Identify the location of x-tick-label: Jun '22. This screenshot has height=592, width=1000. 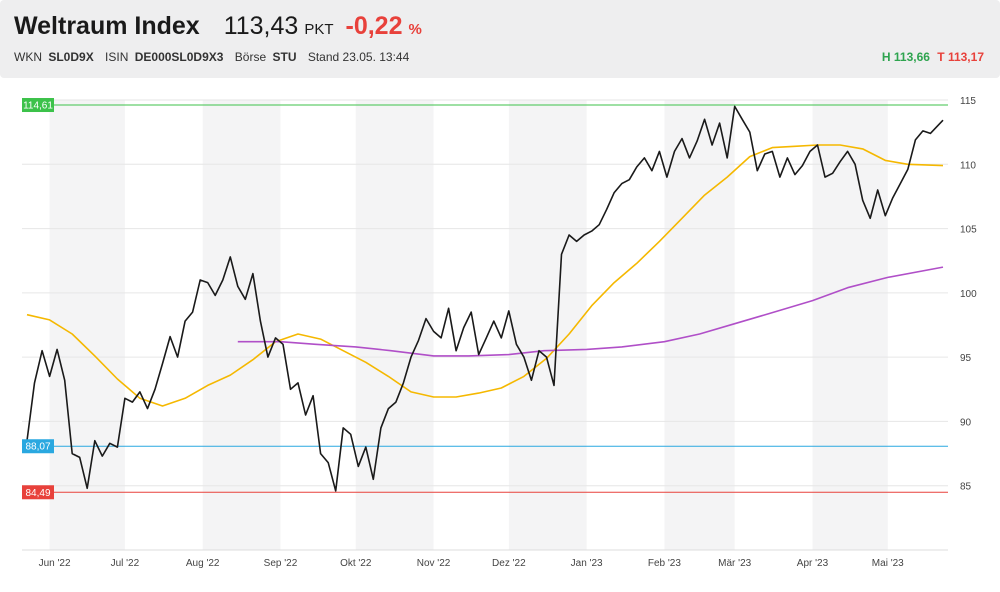
(55, 563).